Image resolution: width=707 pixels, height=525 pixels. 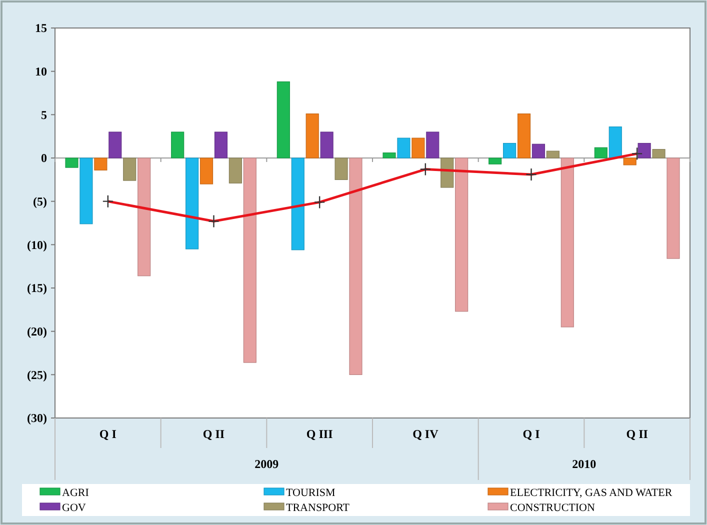 What do you see at coordinates (591, 492) in the screenshot?
I see `legend-label: ELECTRICITY, GAS AND WATER` at bounding box center [591, 492].